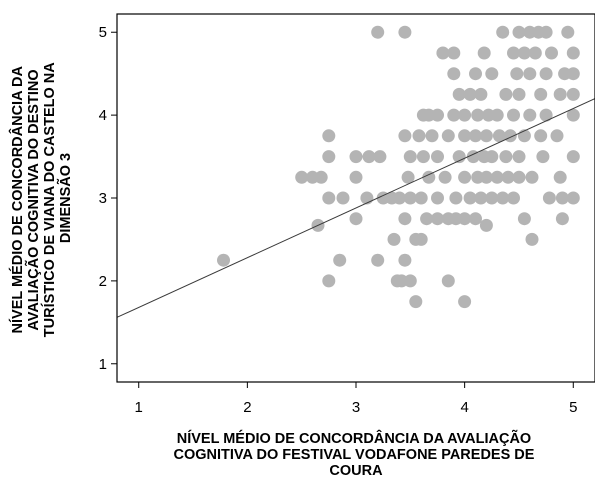  Describe the element at coordinates (139, 407) in the screenshot. I see `x-tick-label: 1` at that location.